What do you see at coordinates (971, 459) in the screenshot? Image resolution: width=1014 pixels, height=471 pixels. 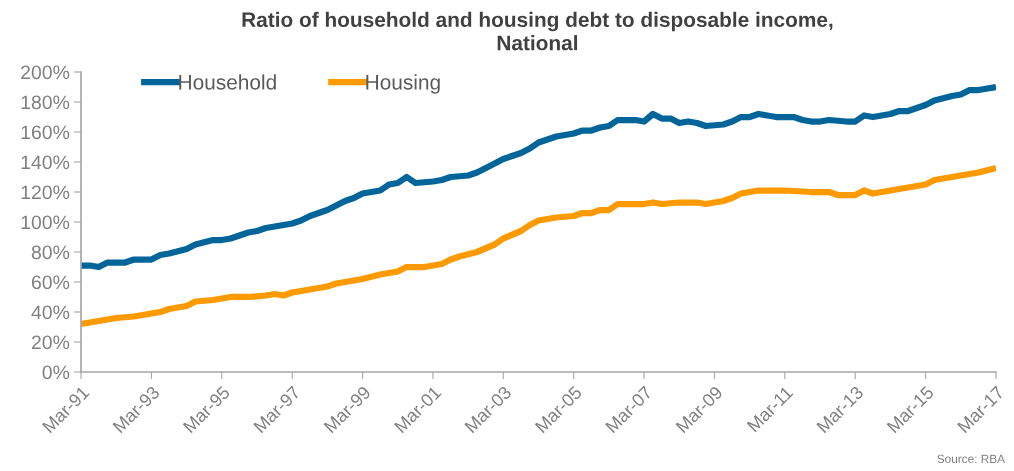 I see `source-note: Source: RBA` at bounding box center [971, 459].